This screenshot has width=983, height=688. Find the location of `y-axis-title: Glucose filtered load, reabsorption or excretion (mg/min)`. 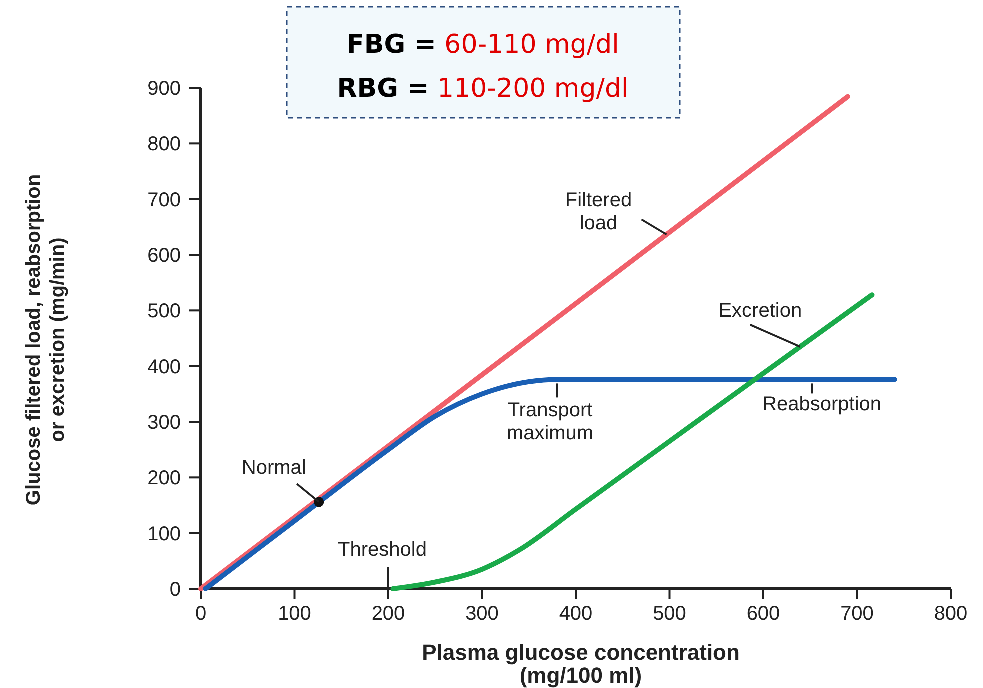

y-axis-title: Glucose filtered load, reabsorption or excretion (mg/min) is located at coordinates (46, 340).